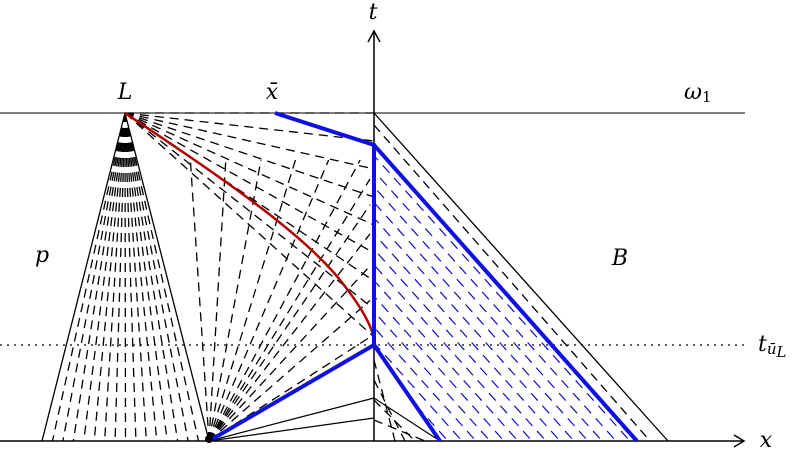 Image resolution: width=805 pixels, height=452 pixels. Describe the element at coordinates (781, 352) in the screenshot. I see `label-subsub: L` at that location.